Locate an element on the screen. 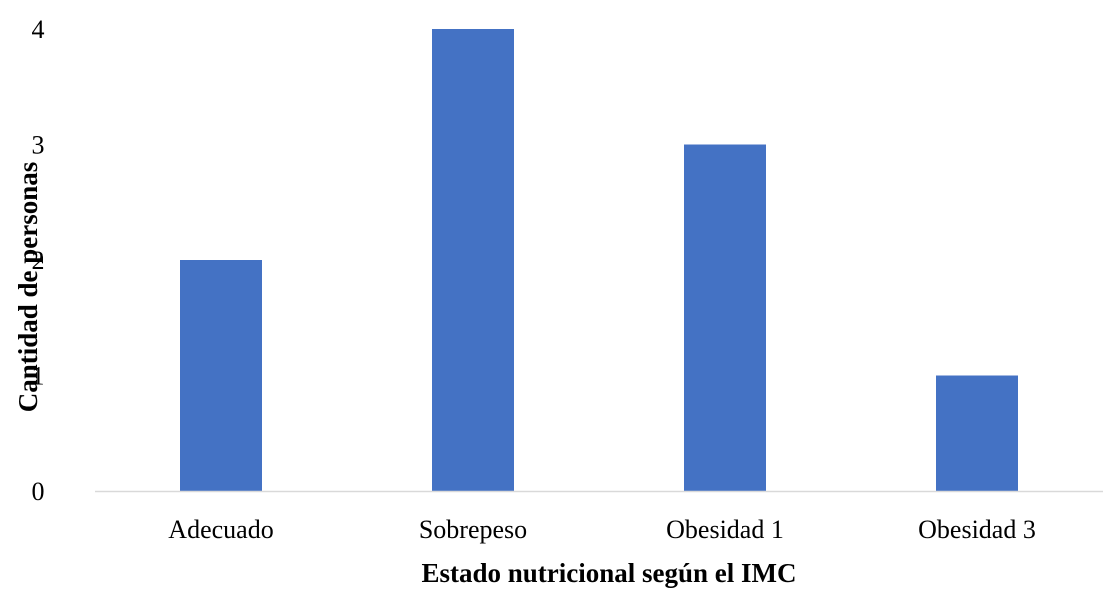 Image resolution: width=1115 pixels, height=595 pixels. x-tick-label-obesidad-3: Obesidad 3 is located at coordinates (977, 529).